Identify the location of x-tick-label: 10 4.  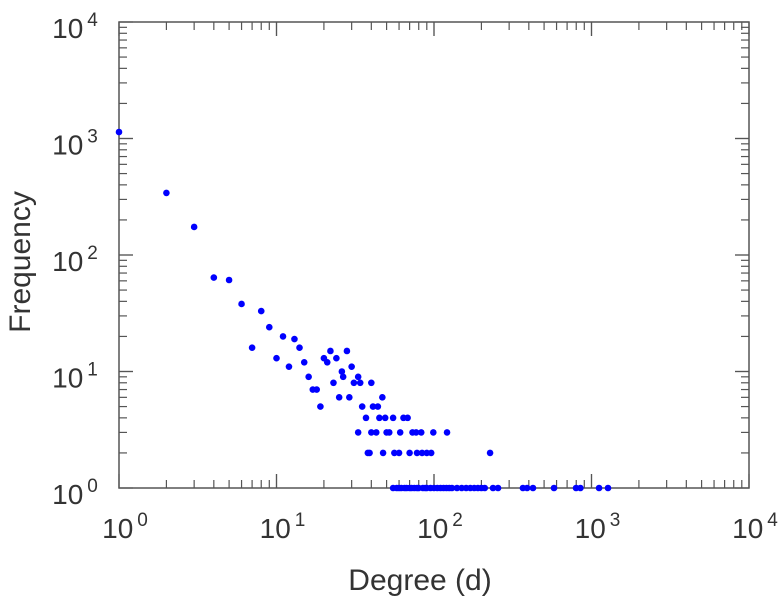
(755, 527).